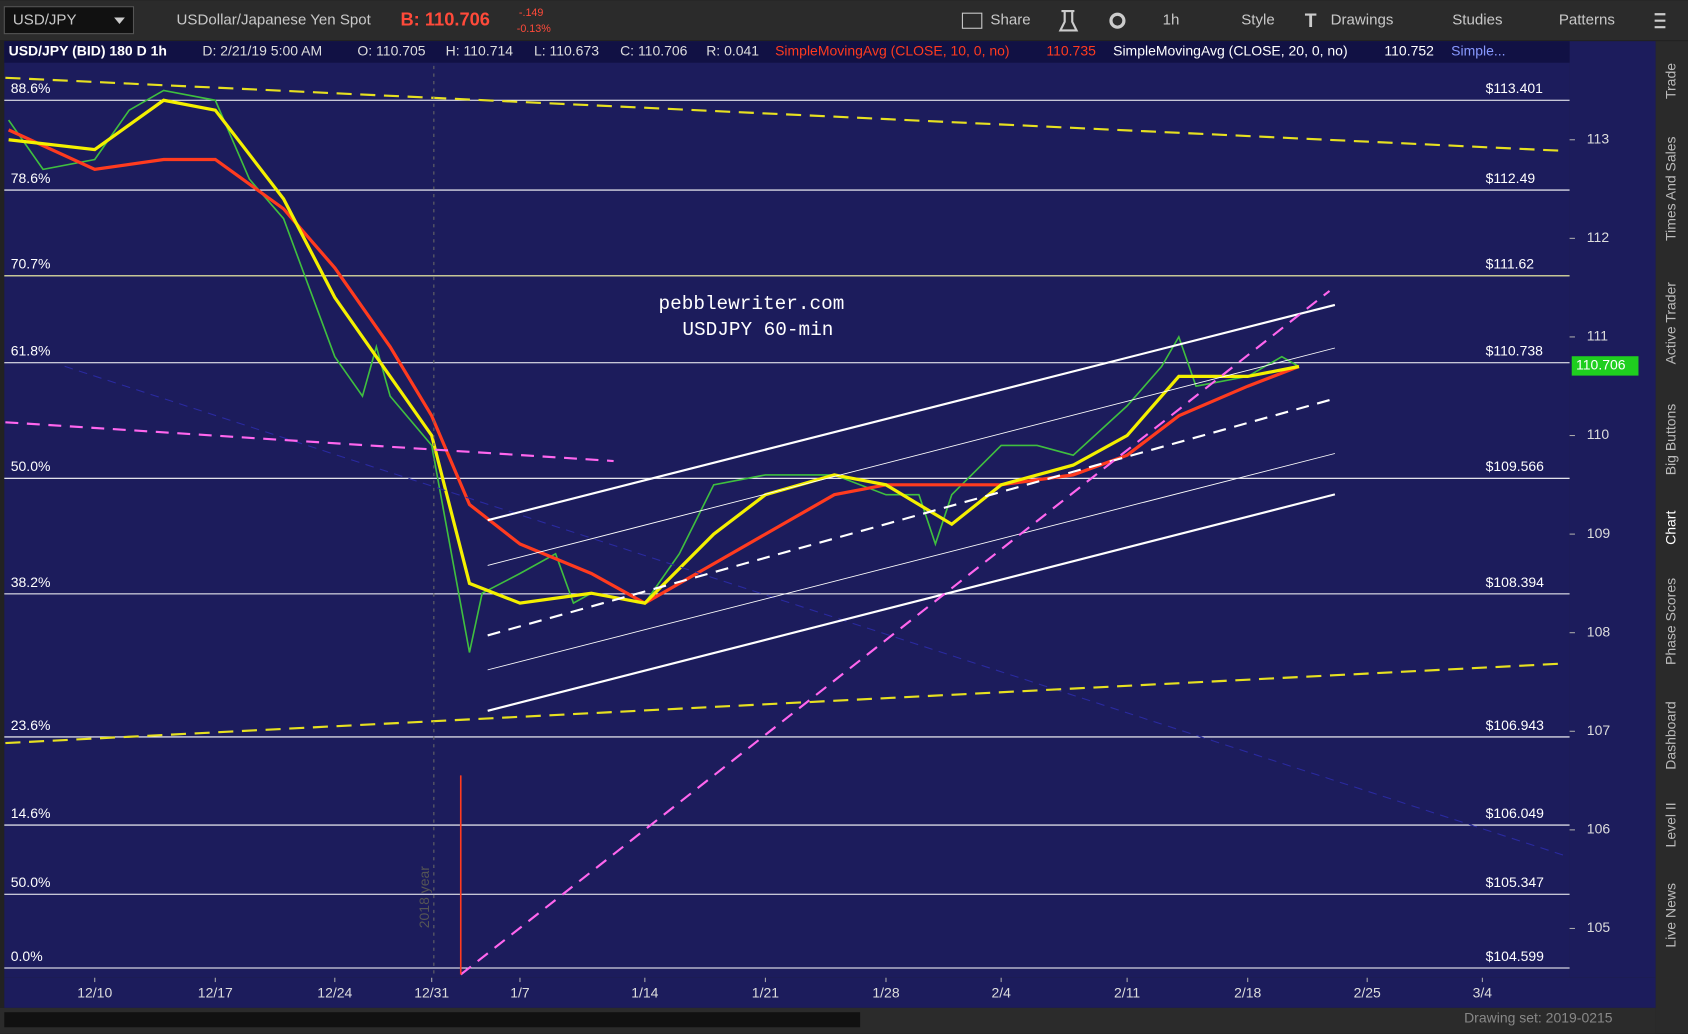 Image resolution: width=1688 pixels, height=1034 pixels. What do you see at coordinates (520, 993) in the screenshot?
I see `x-tick-label: 1/7` at bounding box center [520, 993].